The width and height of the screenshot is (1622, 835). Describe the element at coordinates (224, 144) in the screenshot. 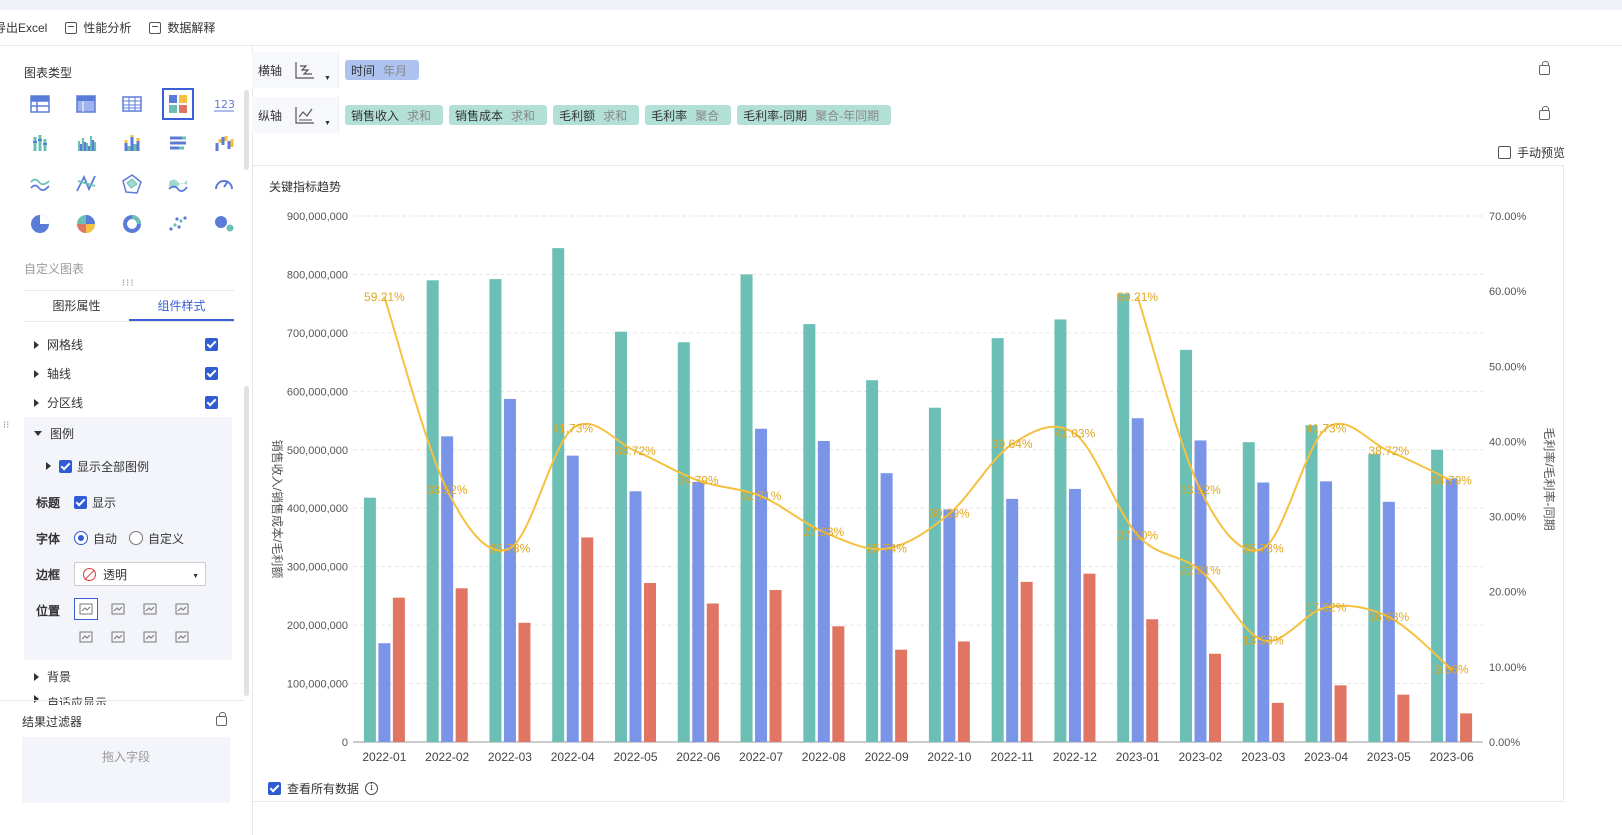

I see `waterfall-chart-type-button` at that location.